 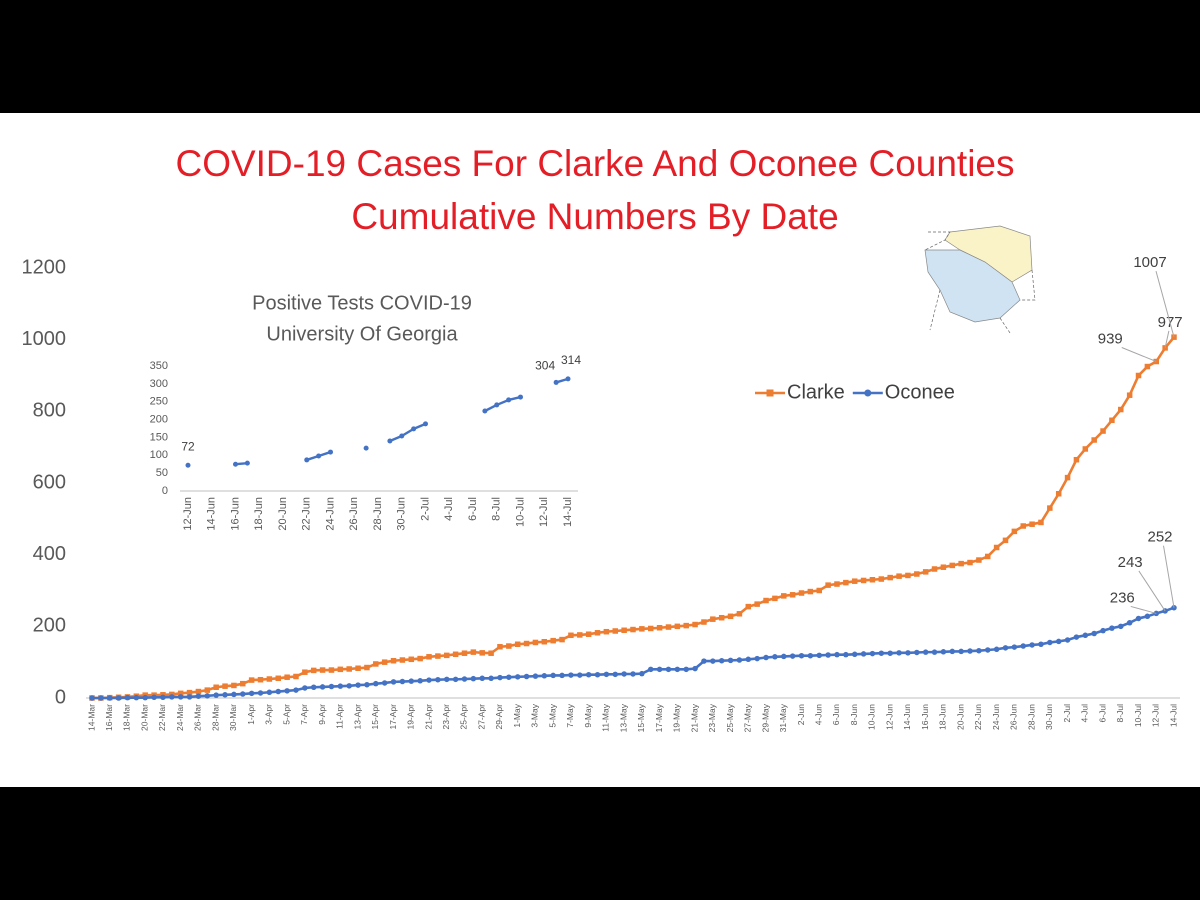 I want to click on x-tick-label: 31-May, so click(x=783, y=717).